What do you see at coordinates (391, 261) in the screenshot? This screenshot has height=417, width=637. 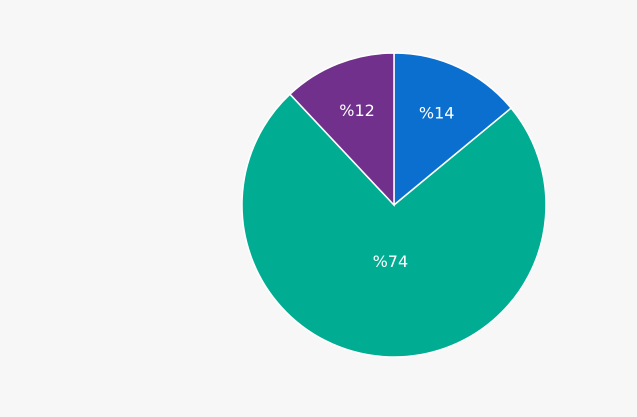 I see `slice-label: %74` at bounding box center [391, 261].